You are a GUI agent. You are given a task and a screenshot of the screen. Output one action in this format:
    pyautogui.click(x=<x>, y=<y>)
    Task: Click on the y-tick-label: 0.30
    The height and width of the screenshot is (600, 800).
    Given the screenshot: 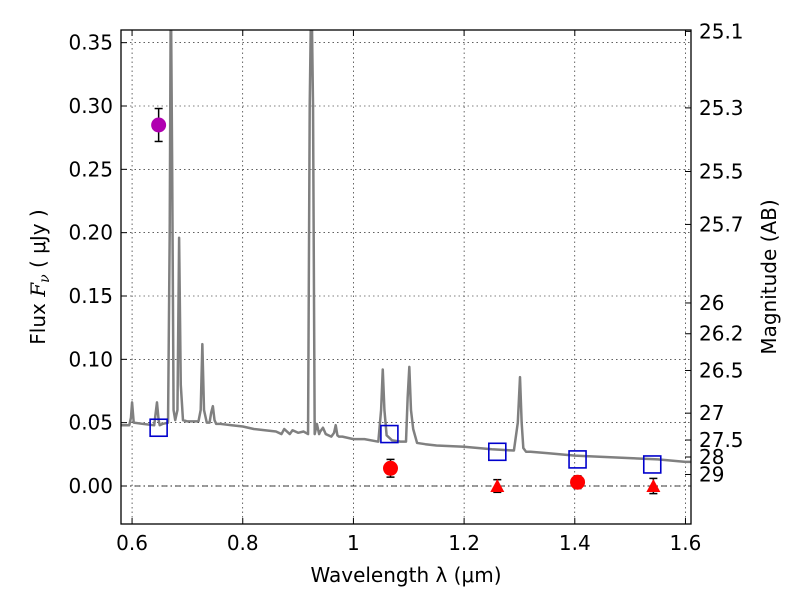 What is the action you would take?
    pyautogui.click(x=90, y=106)
    